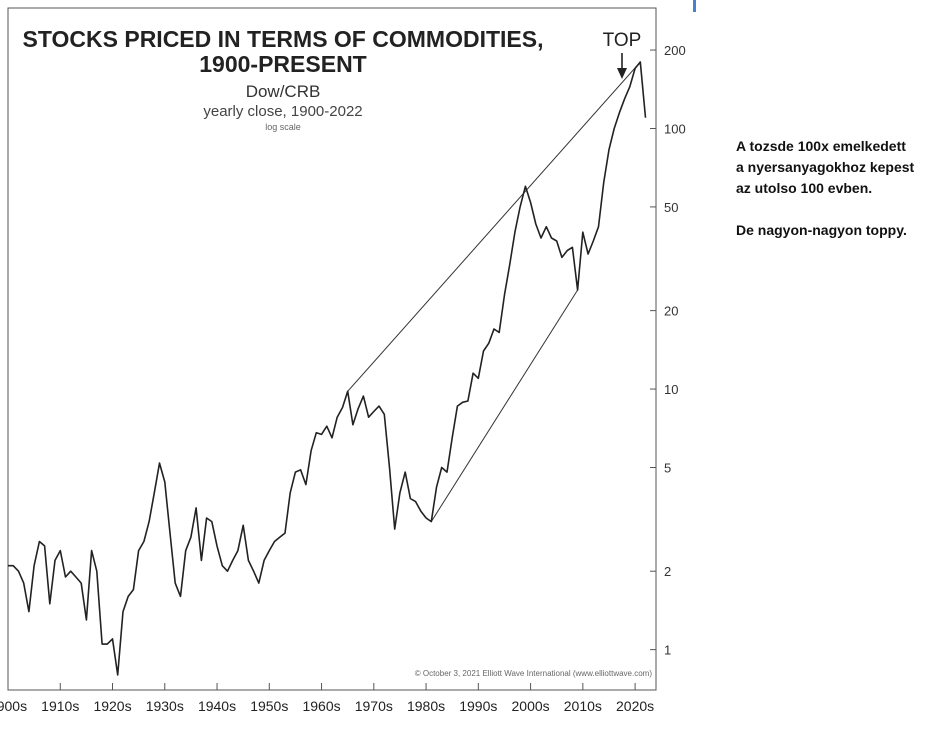 The width and height of the screenshot is (951, 748). Describe the element at coordinates (671, 389) in the screenshot. I see `y-tick-label: 10` at that location.